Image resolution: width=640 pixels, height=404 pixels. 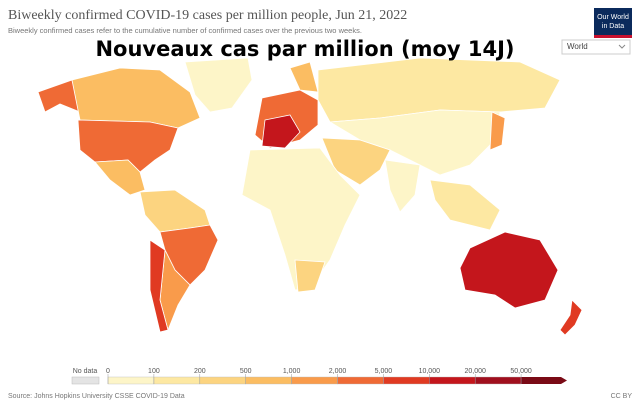 What do you see at coordinates (108, 371) in the screenshot?
I see `legend-tick-label: 0` at bounding box center [108, 371].